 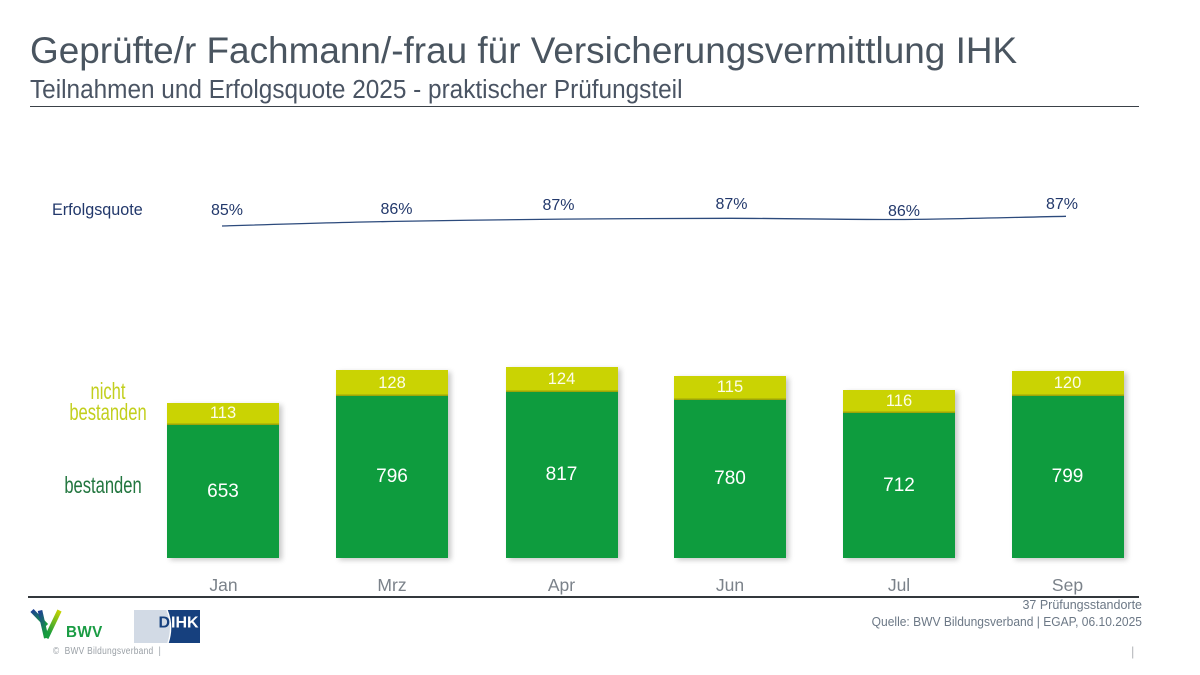 What do you see at coordinates (185, 623) in the screenshot?
I see `svg-text: IHK` at bounding box center [185, 623].